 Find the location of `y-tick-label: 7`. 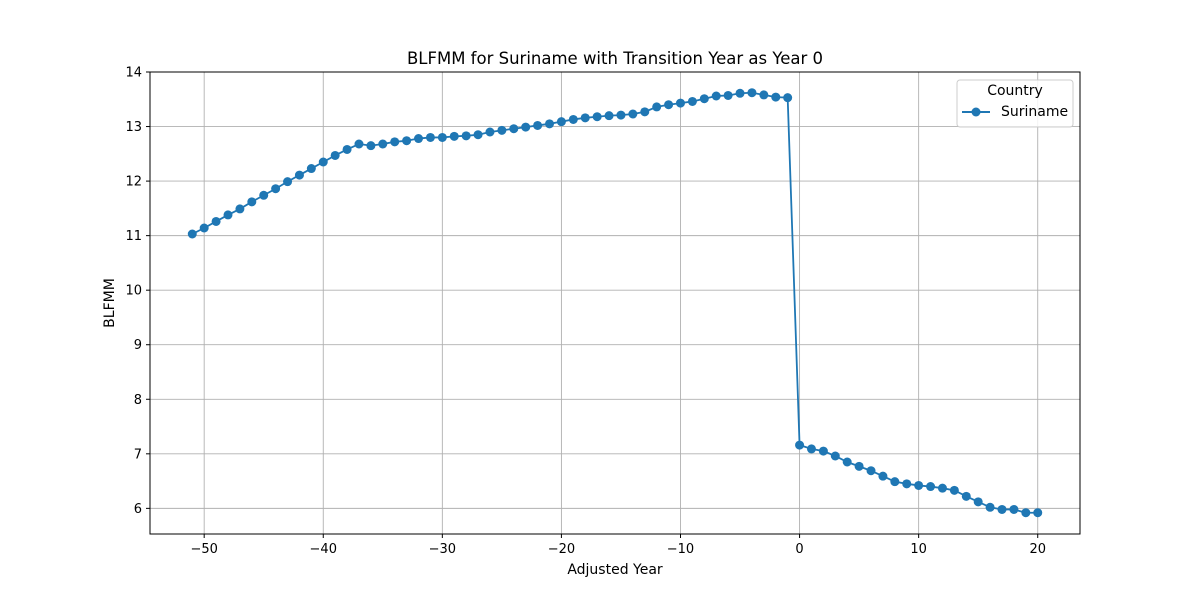

y-tick-label: 7 is located at coordinates (138, 454).